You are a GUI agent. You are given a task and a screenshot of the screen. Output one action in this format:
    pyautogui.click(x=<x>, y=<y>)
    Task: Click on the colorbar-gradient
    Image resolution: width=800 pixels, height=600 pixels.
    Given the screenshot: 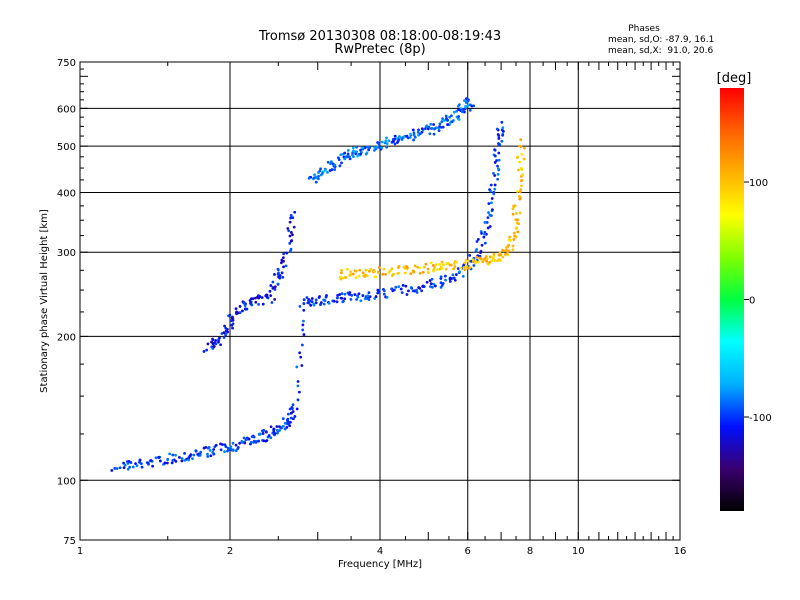 What is the action you would take?
    pyautogui.click(x=732, y=299)
    